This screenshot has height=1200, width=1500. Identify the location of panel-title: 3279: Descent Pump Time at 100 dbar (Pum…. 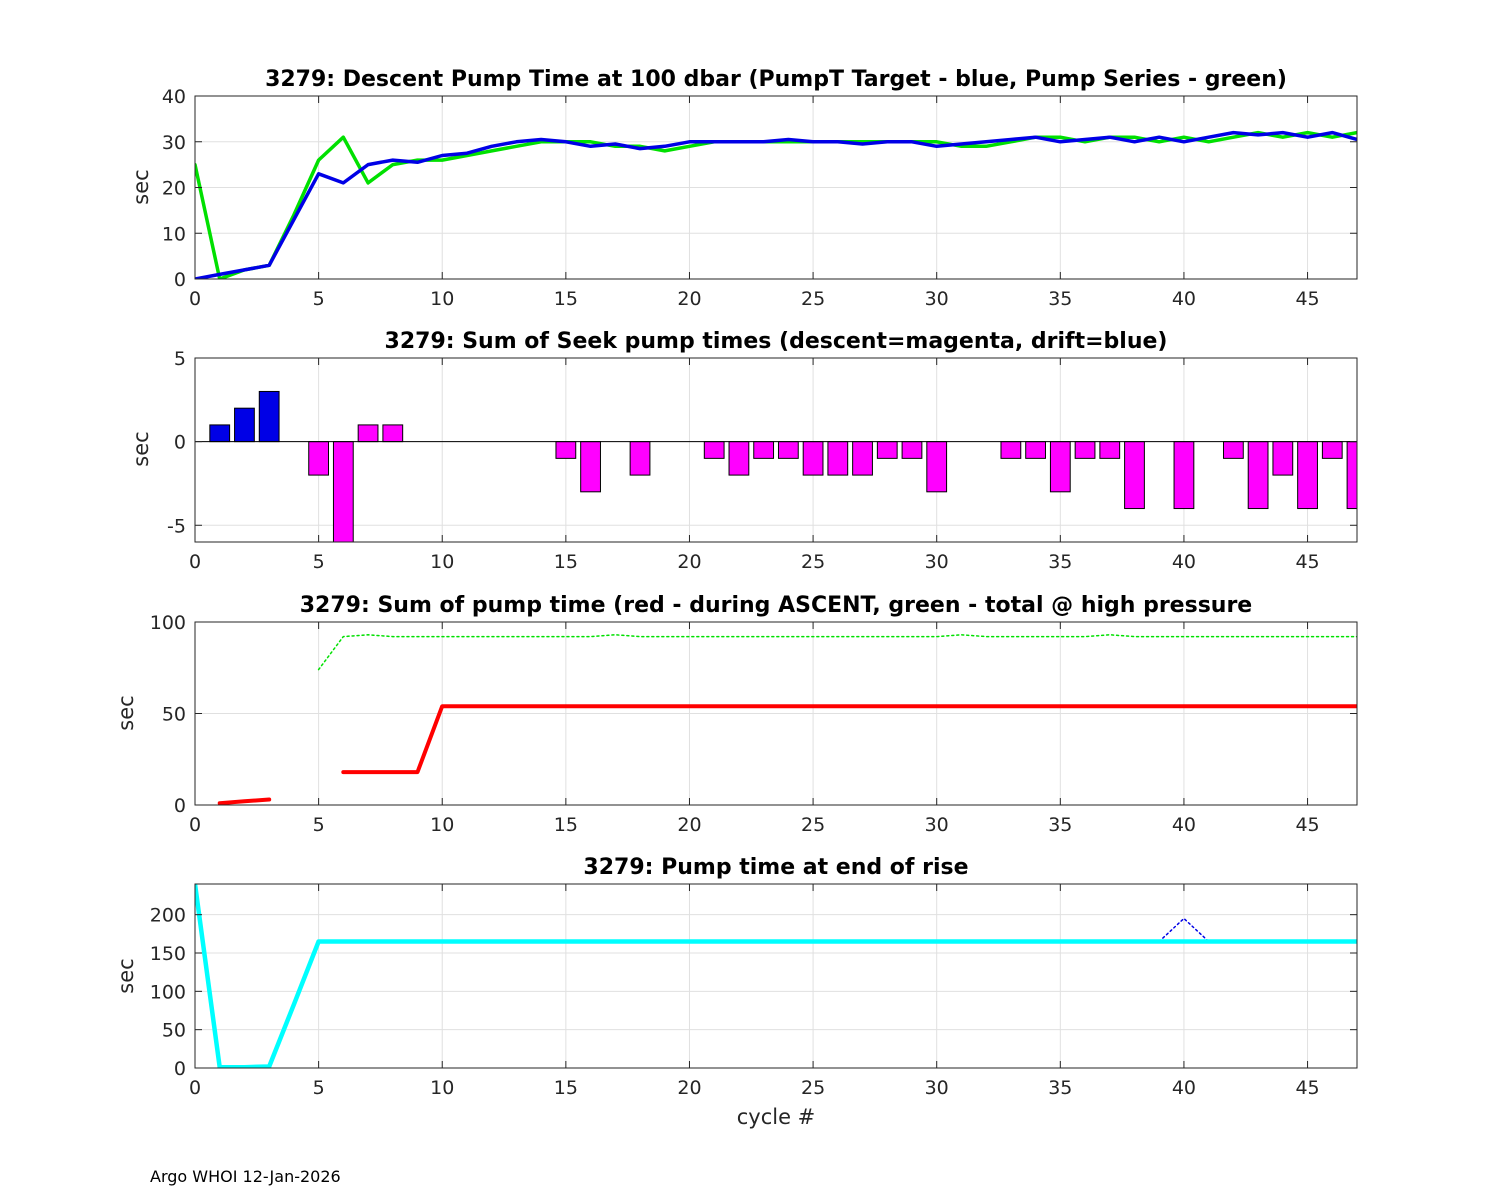
(776, 79).